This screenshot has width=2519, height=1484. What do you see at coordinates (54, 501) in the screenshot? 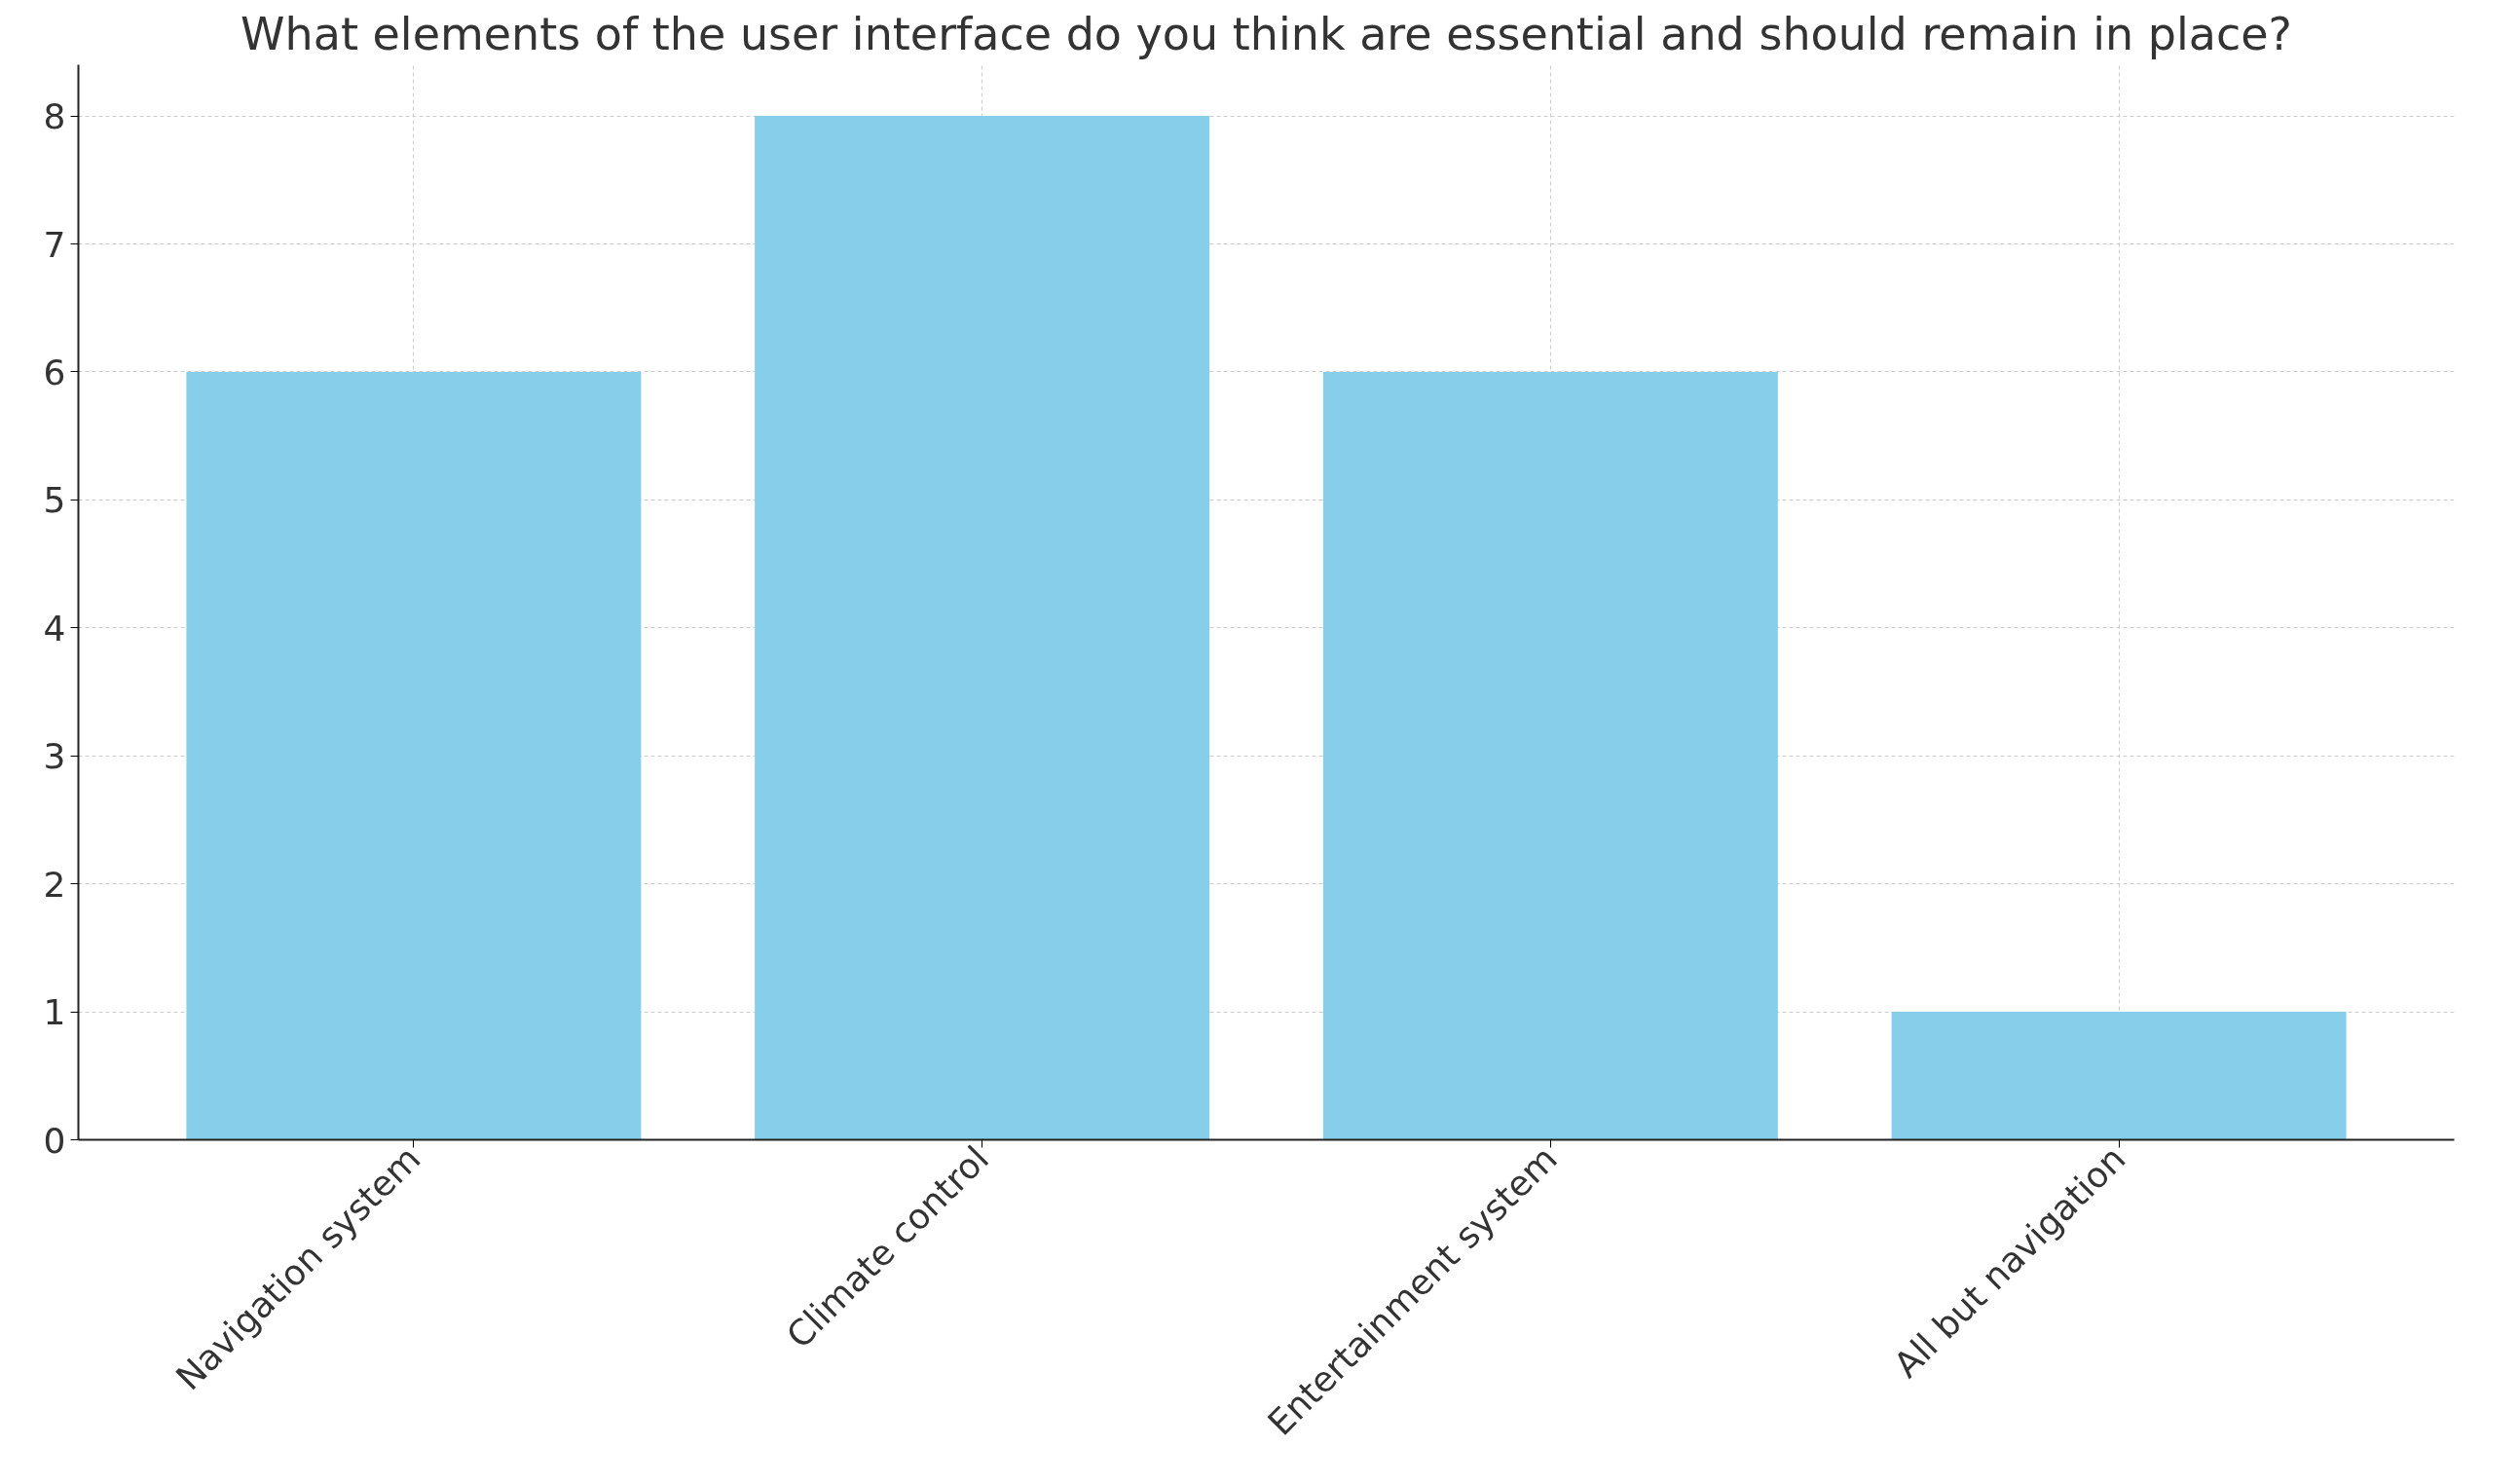
I see `y-tick-label: 5` at bounding box center [54, 501].